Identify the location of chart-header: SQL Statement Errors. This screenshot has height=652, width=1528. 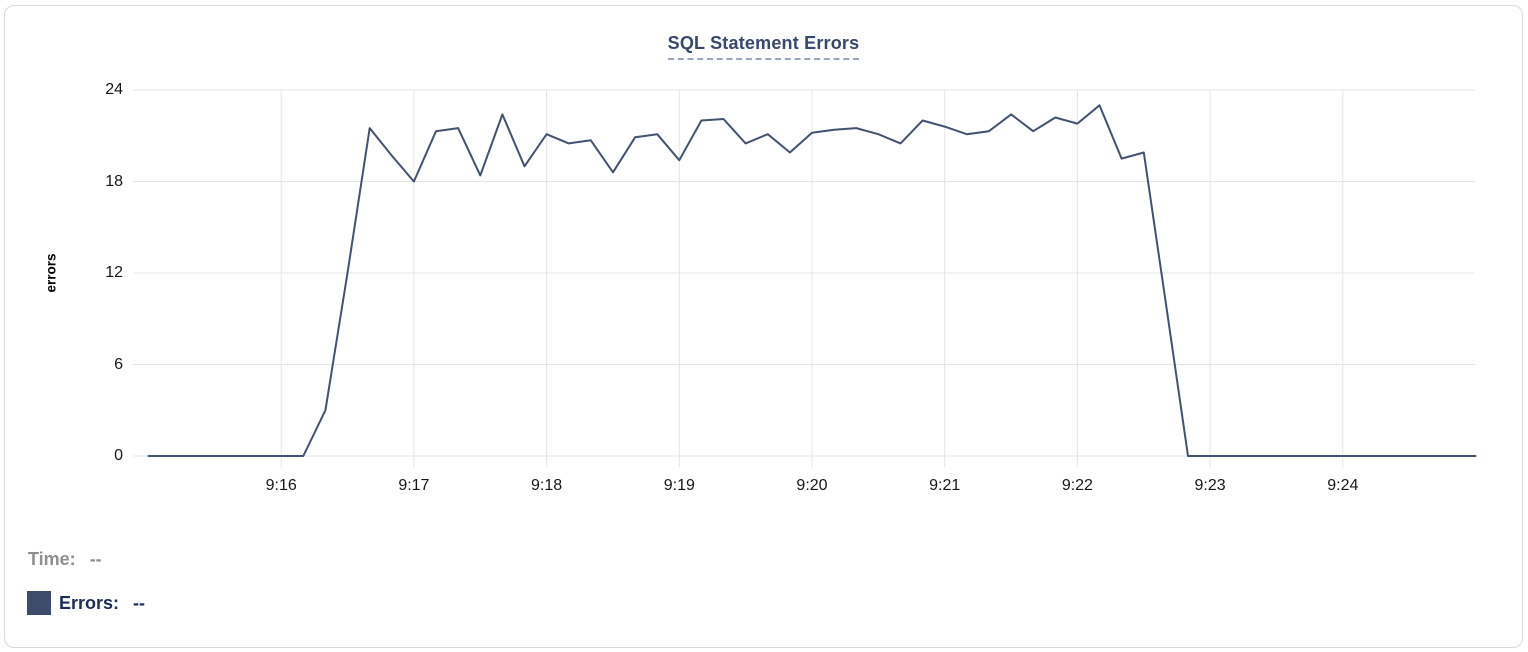
(763, 46).